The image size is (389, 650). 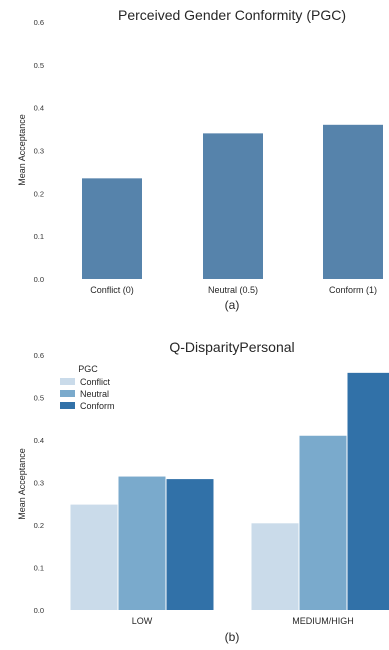 I want to click on chart-a-xtick-label: Neutral (0.5), so click(x=233, y=290).